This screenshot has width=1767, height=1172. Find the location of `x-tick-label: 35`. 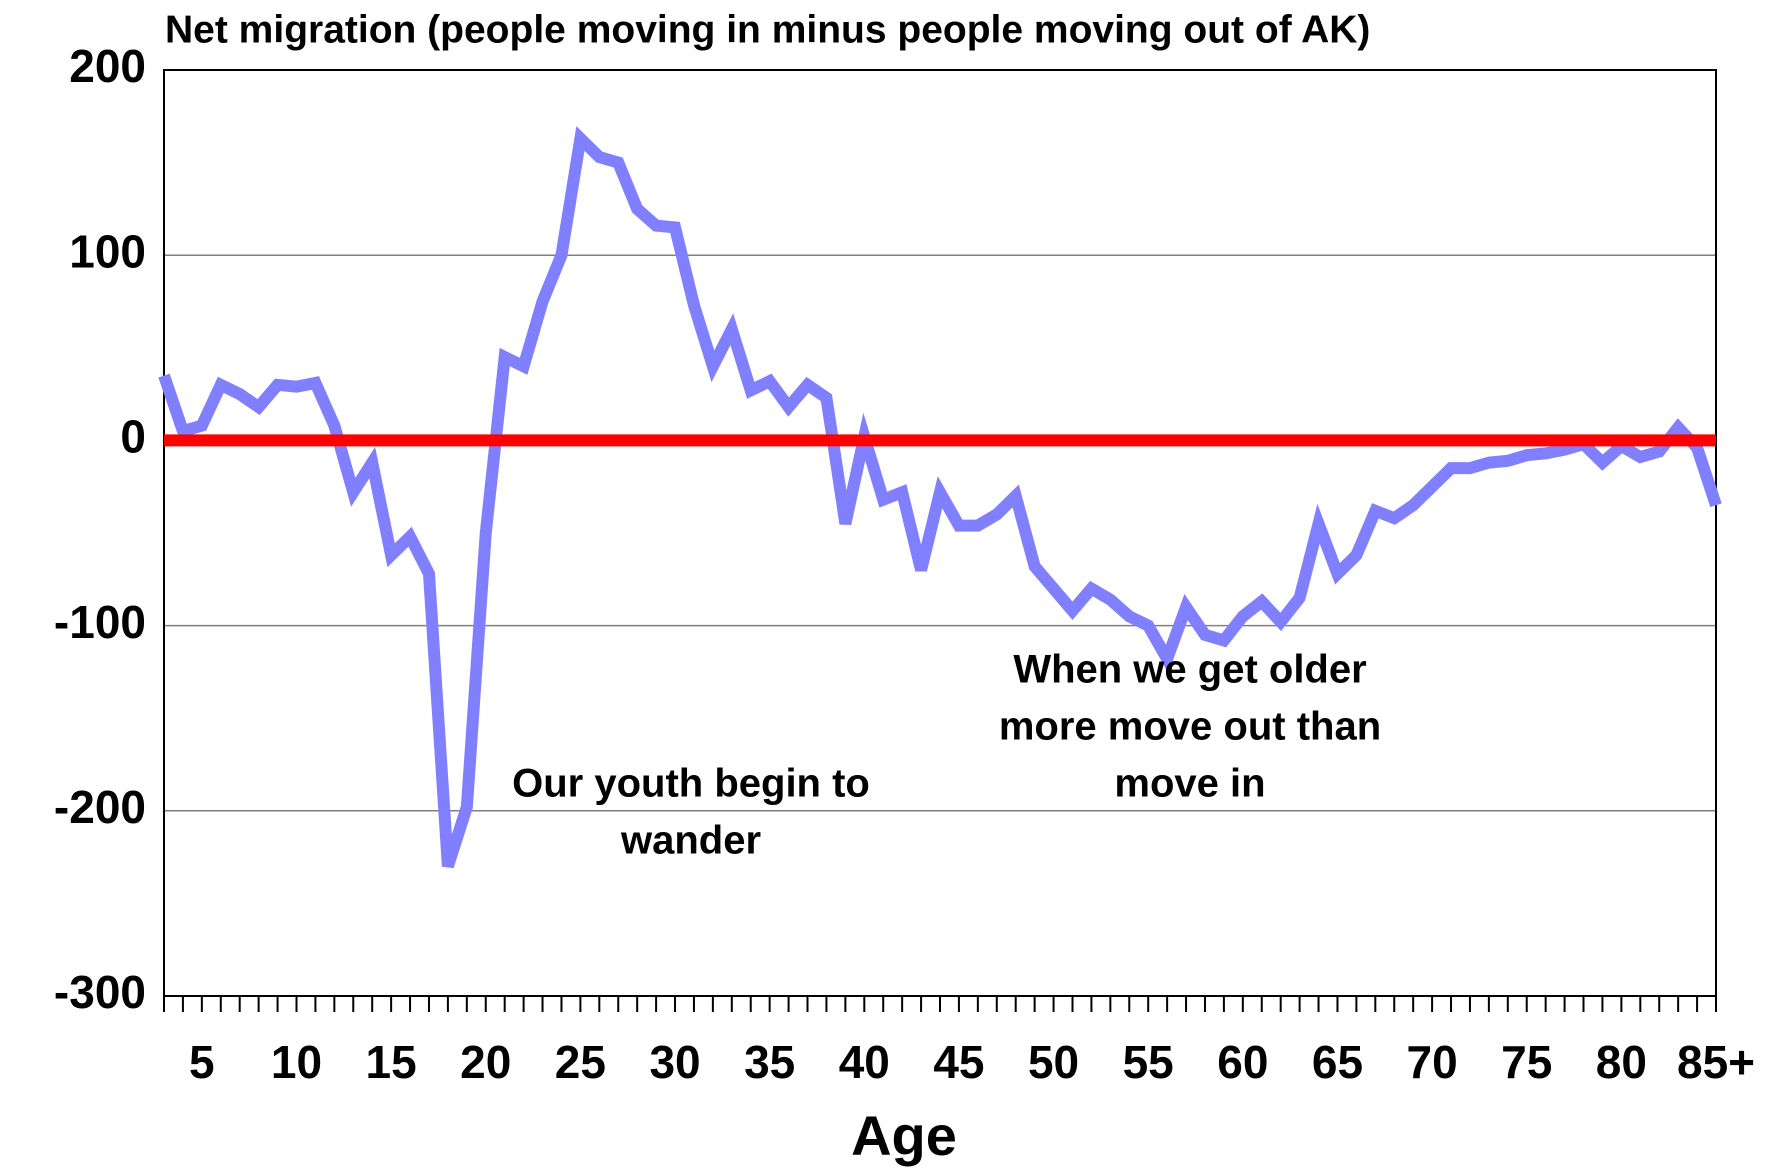

x-tick-label: 35 is located at coordinates (769, 1062).